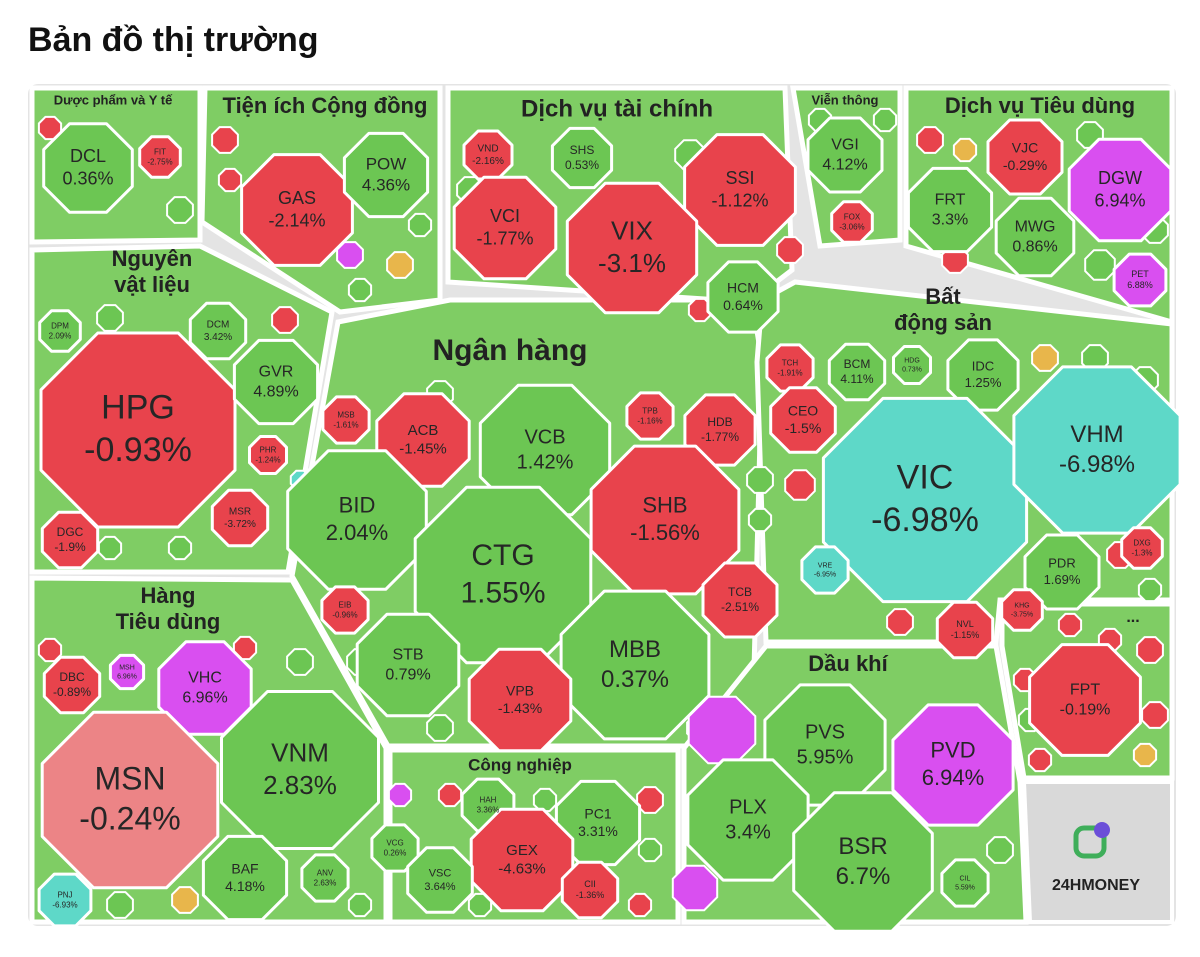 Image resolution: width=1200 pixels, height=957 pixels. What do you see at coordinates (590, 884) in the screenshot?
I see `stock-ticker: CII` at bounding box center [590, 884].